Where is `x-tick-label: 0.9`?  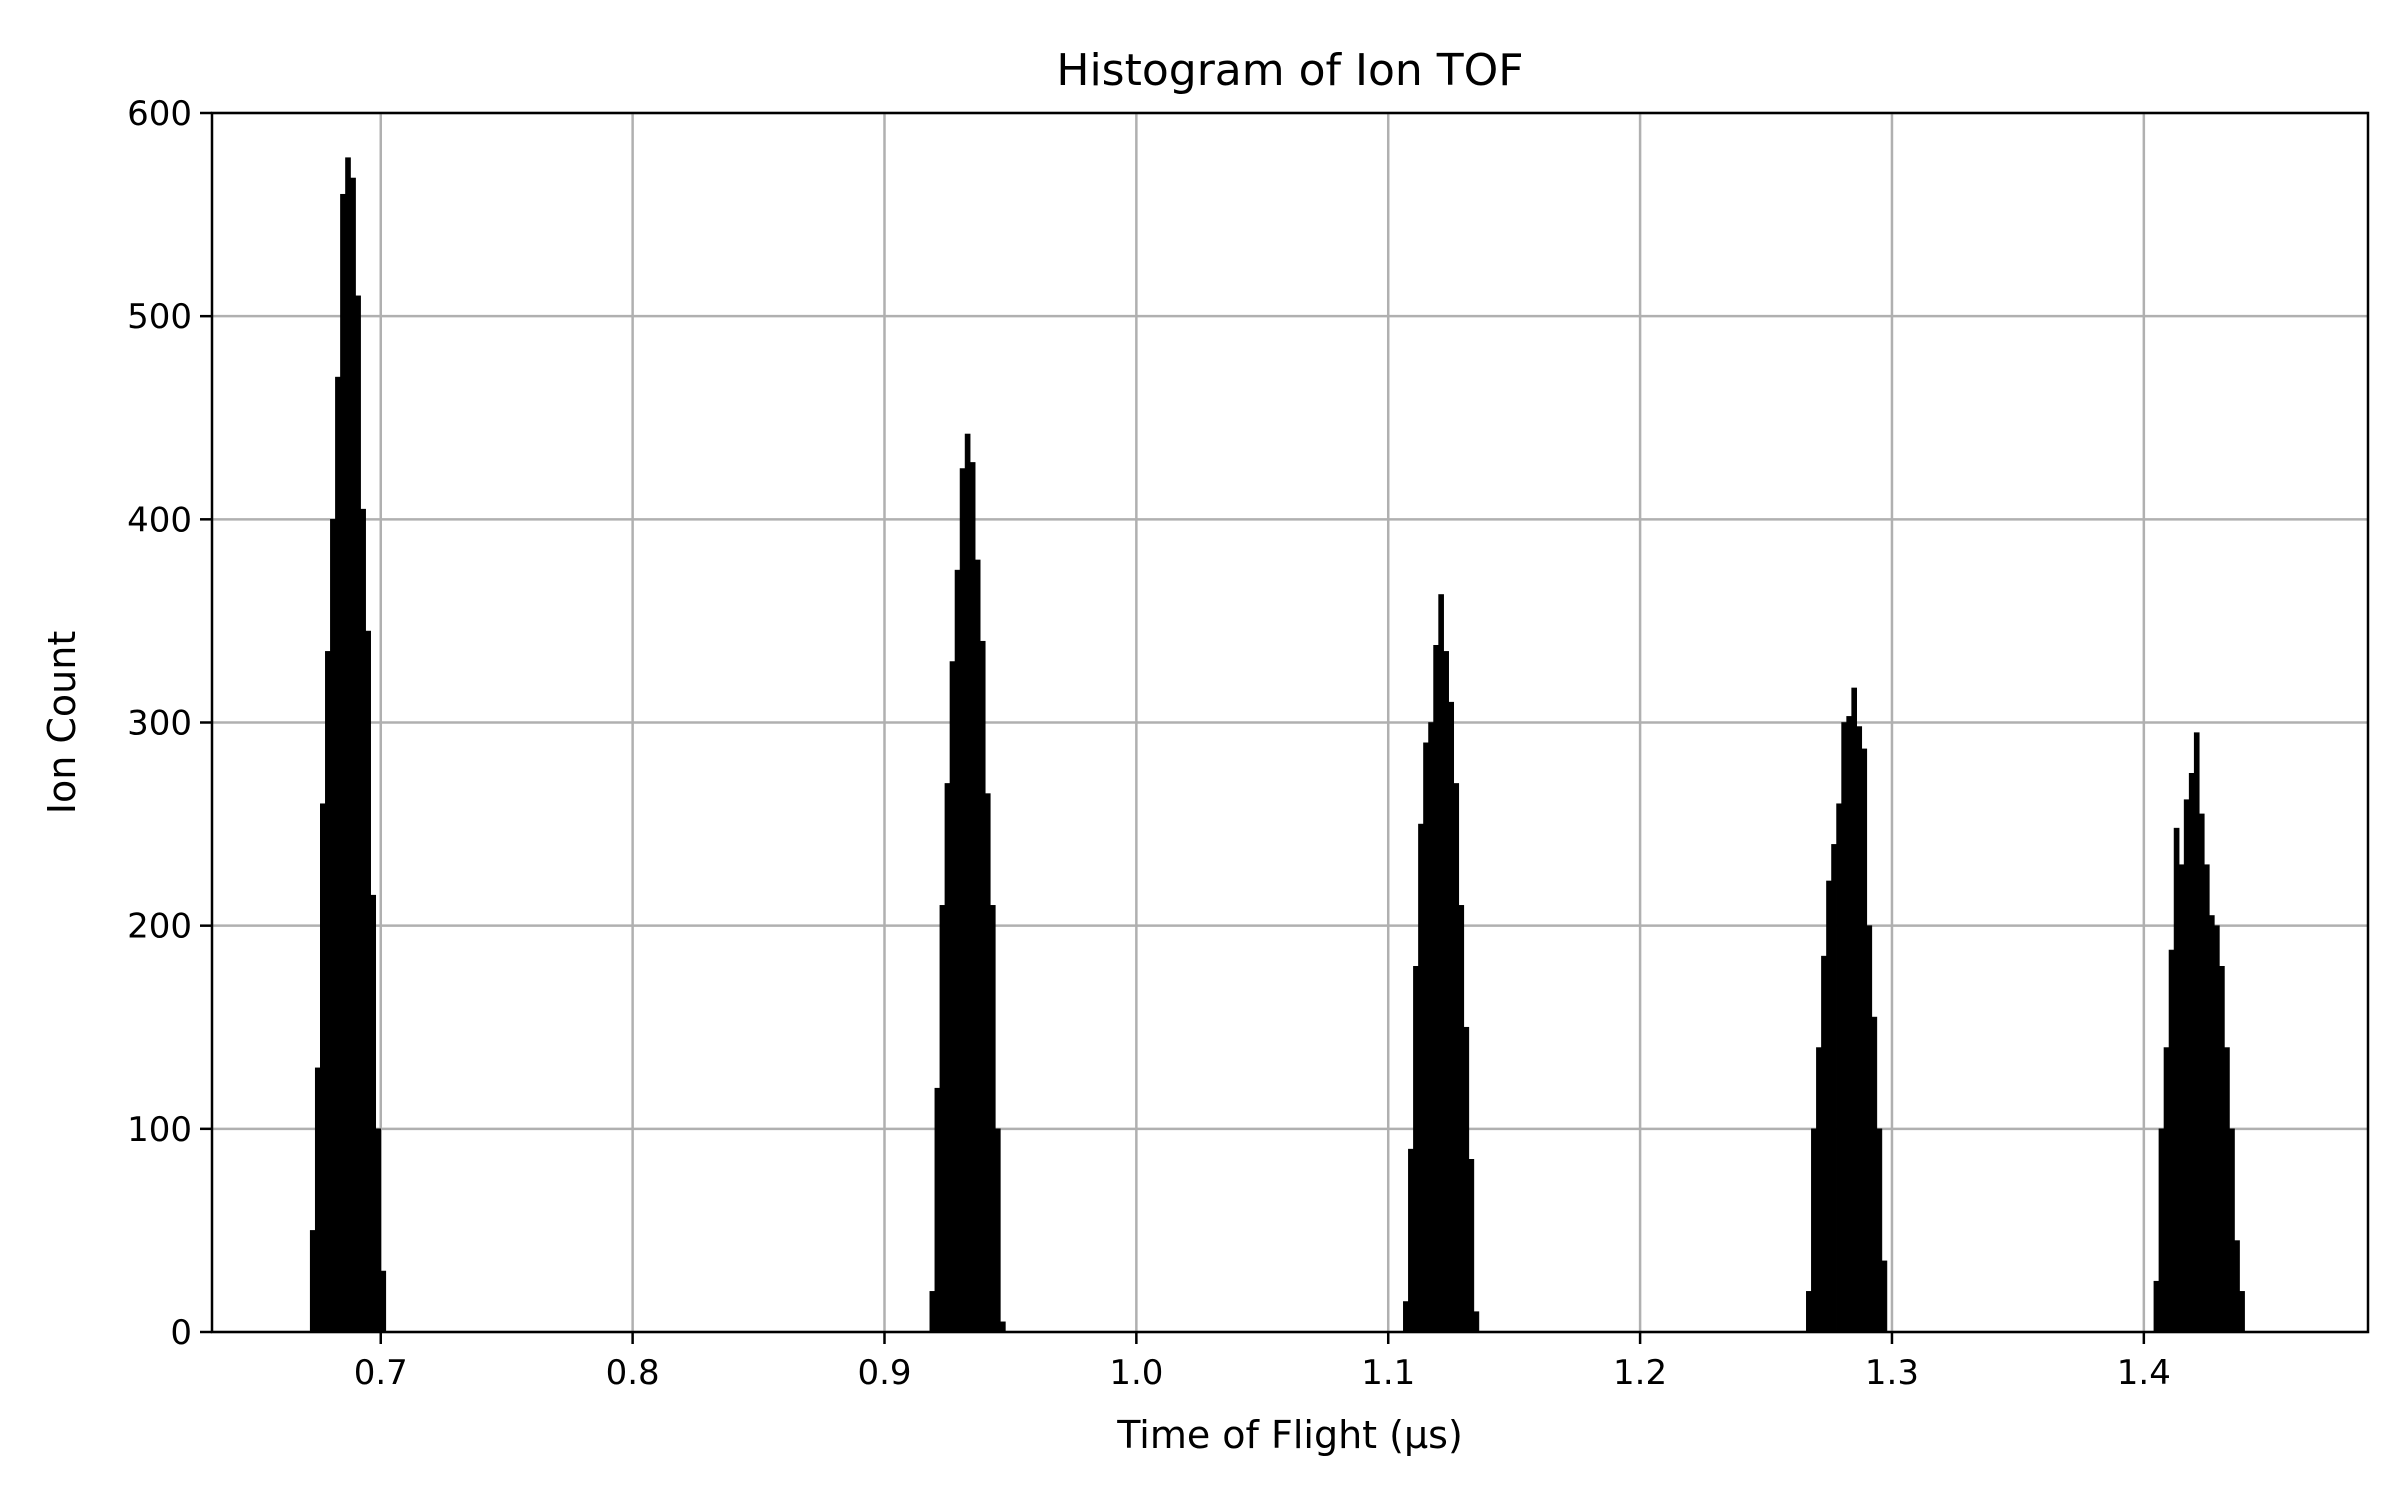
x-tick-label: 0.9 is located at coordinates (884, 1373).